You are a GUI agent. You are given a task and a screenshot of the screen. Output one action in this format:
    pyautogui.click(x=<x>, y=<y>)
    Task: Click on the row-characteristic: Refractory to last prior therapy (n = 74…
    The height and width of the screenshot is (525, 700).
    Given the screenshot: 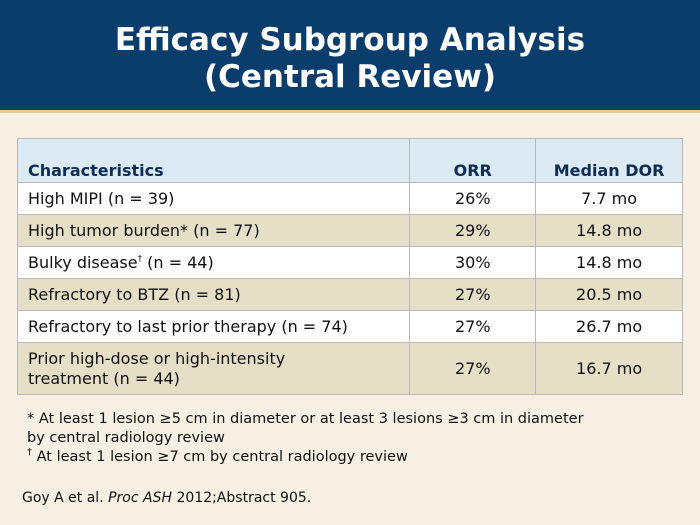 What is the action you would take?
    pyautogui.click(x=213, y=326)
    